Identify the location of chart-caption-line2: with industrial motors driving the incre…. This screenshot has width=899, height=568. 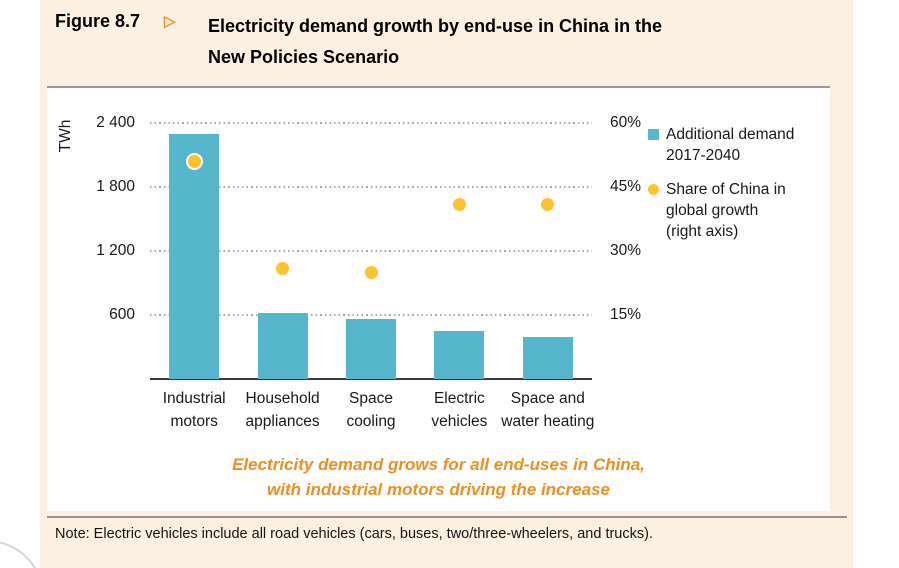
(438, 489).